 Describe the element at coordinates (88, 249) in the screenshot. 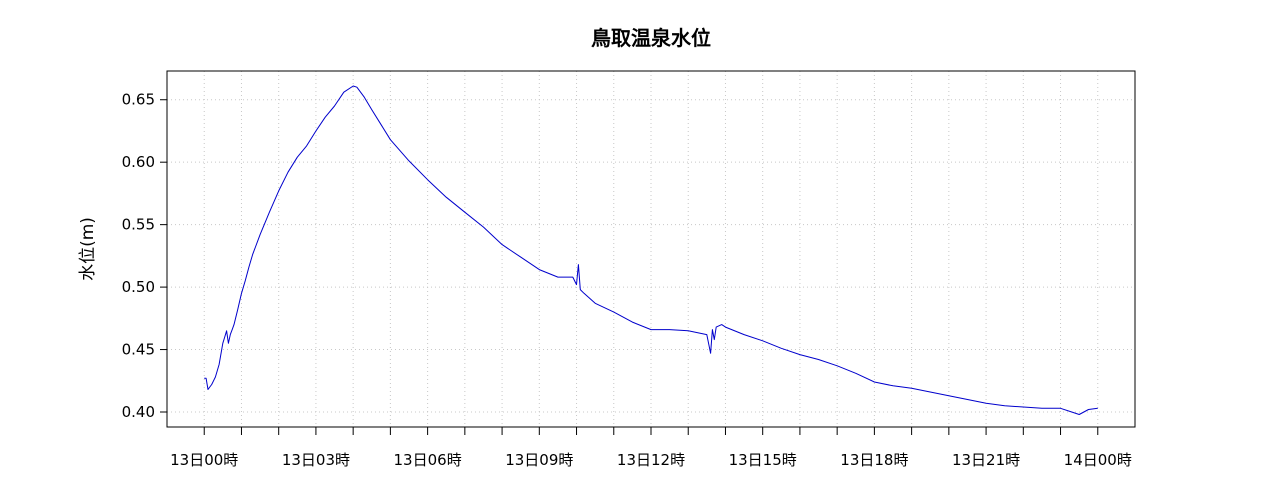

I see `y-axis-label: 水位(m)` at that location.